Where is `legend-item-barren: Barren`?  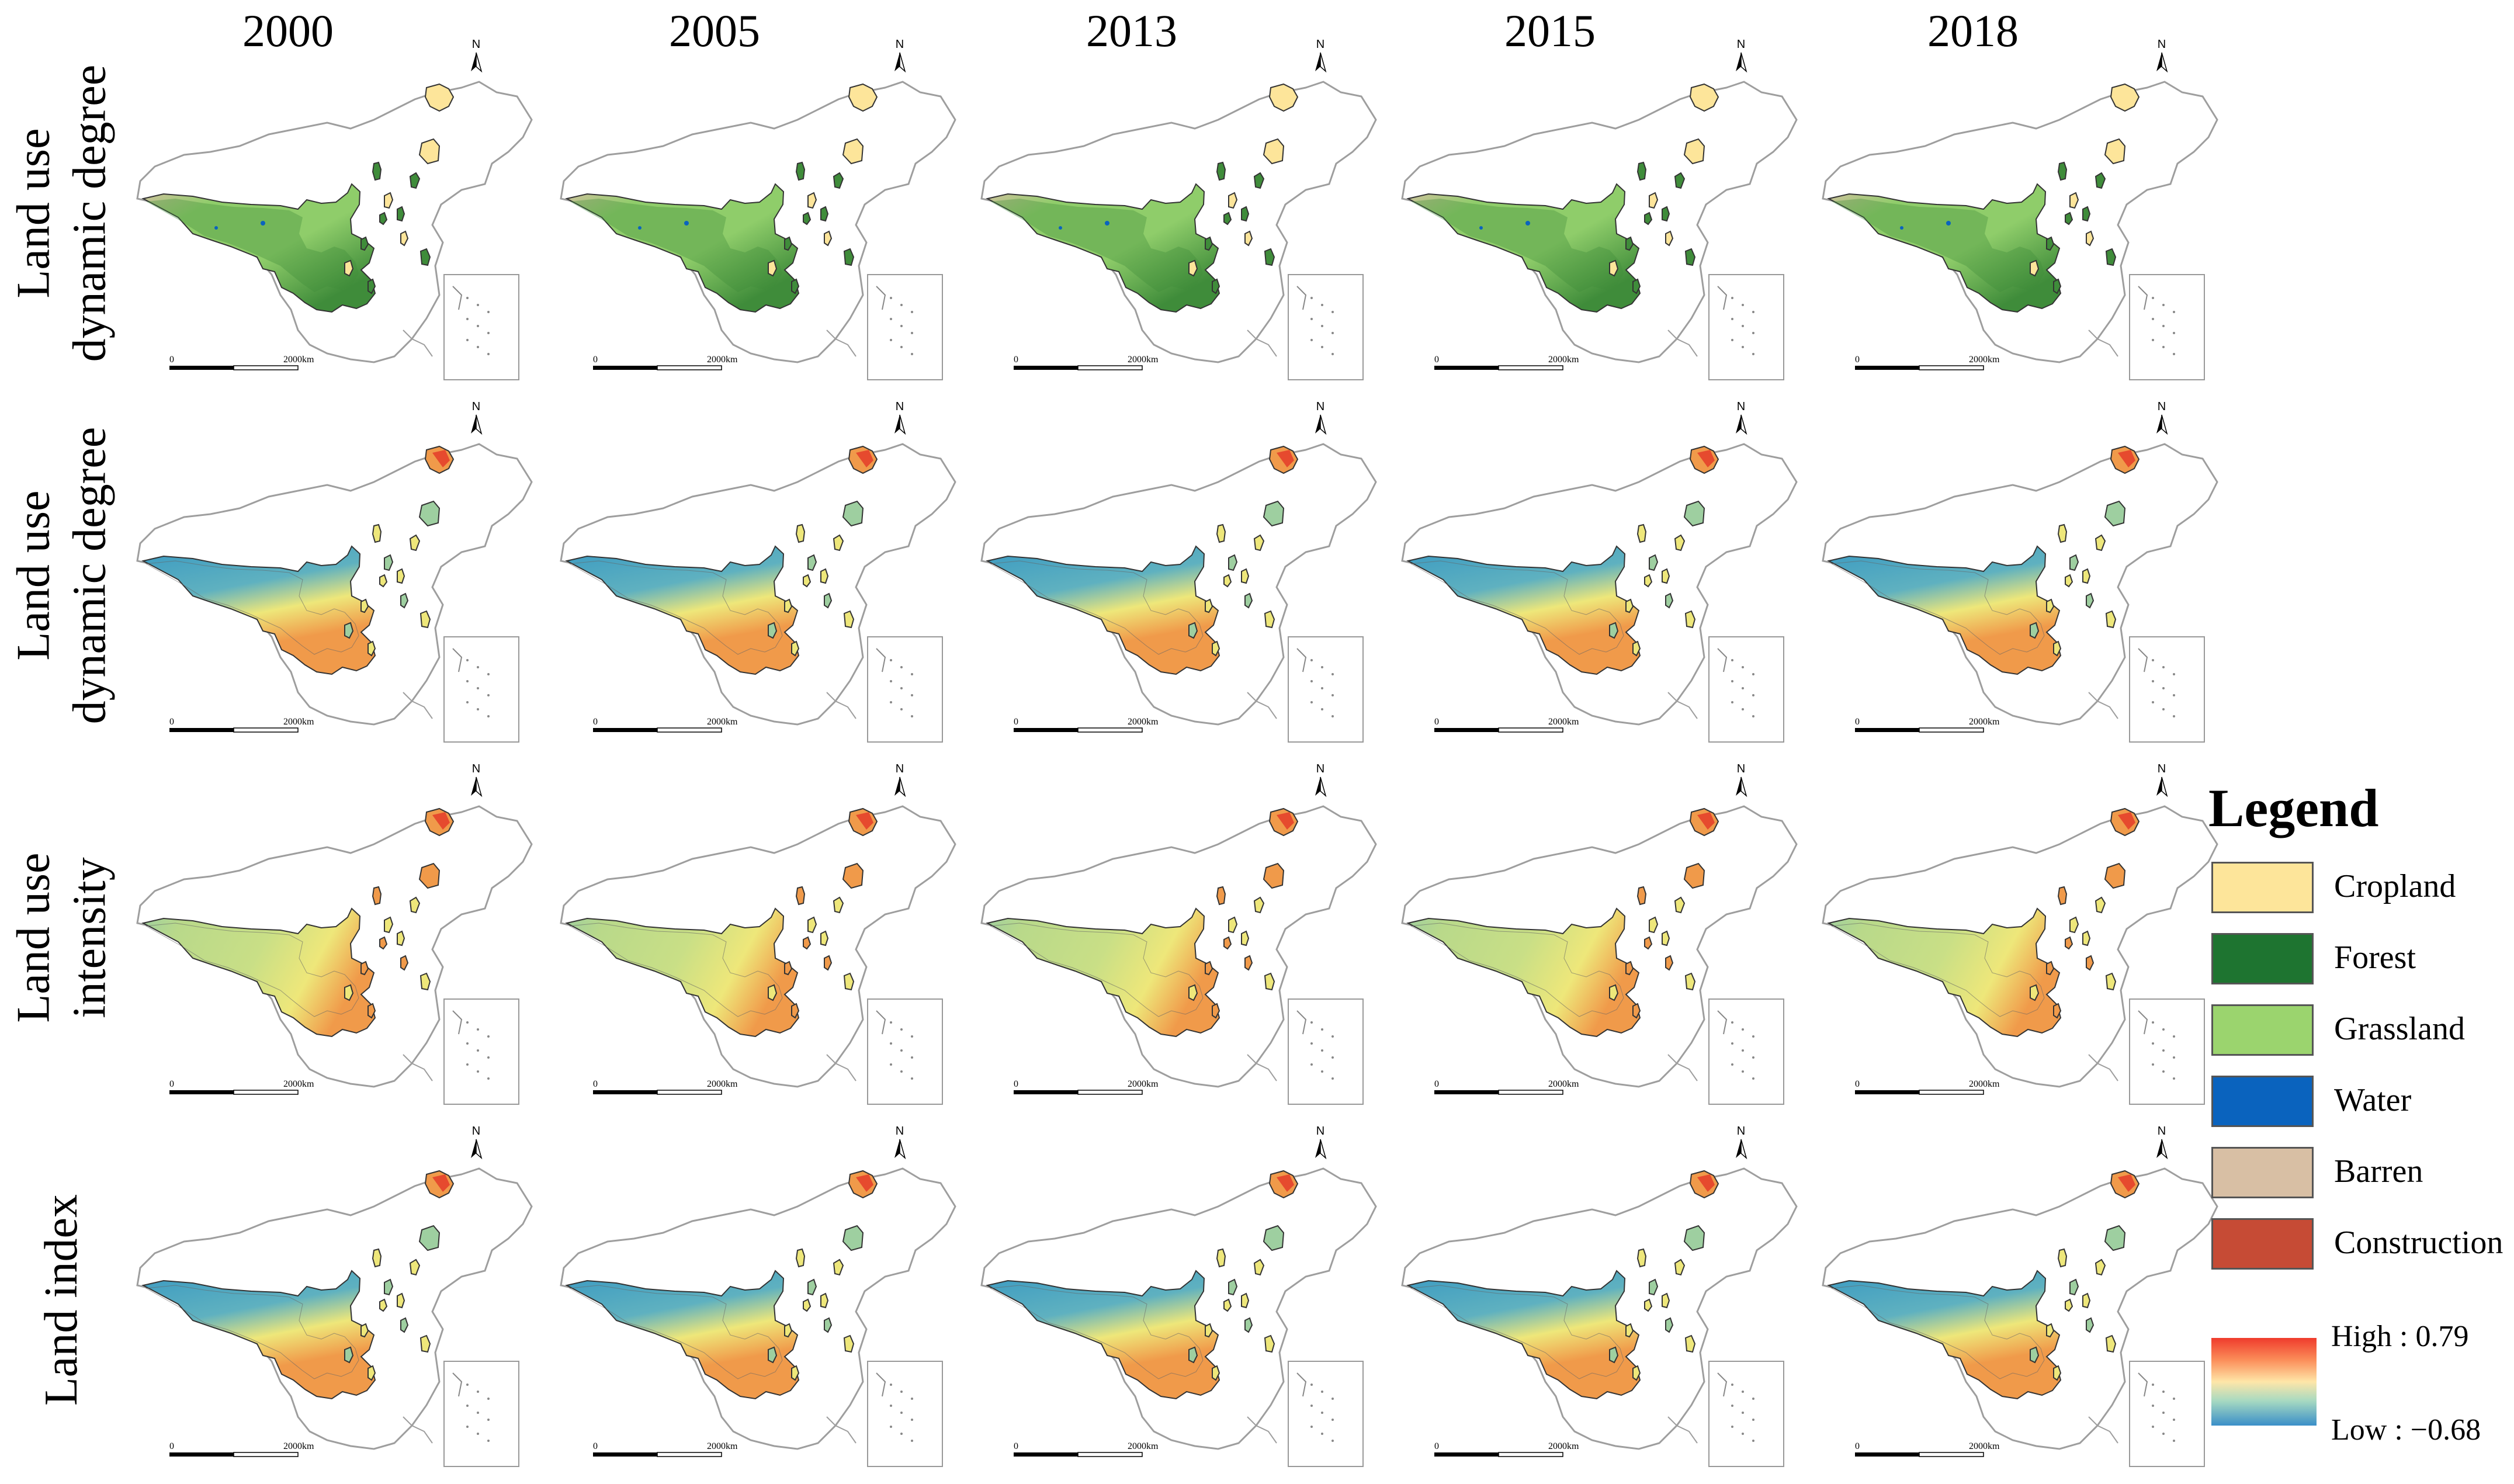 legend-item-barren: Barren is located at coordinates (2362, 1174).